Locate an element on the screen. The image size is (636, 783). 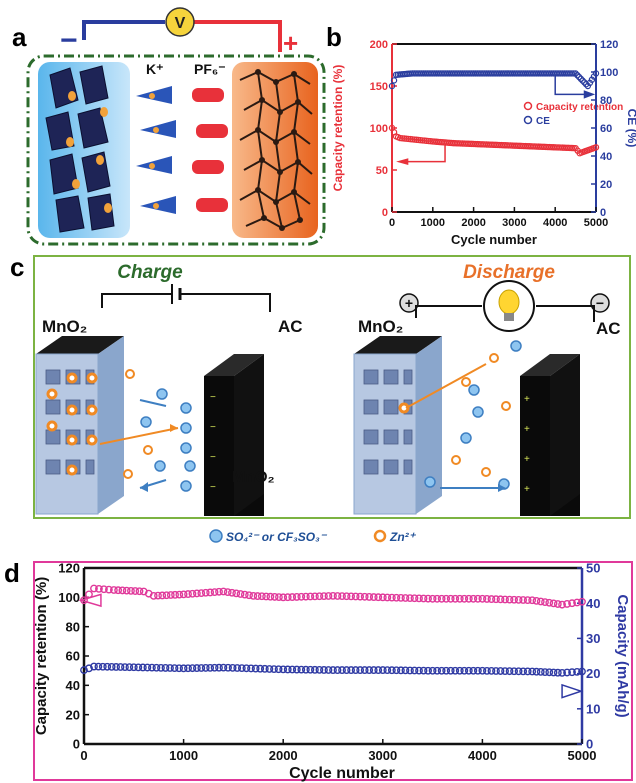
negative-wire is located at coordinates (123, 30).